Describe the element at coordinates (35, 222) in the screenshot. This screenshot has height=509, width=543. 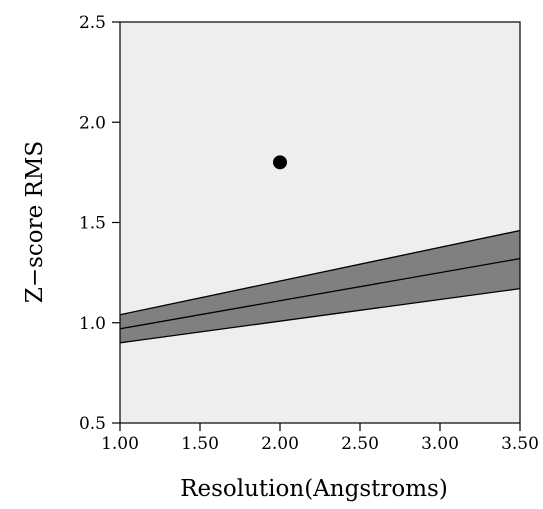
I see `y-axis-title: Z−score RMS` at that location.